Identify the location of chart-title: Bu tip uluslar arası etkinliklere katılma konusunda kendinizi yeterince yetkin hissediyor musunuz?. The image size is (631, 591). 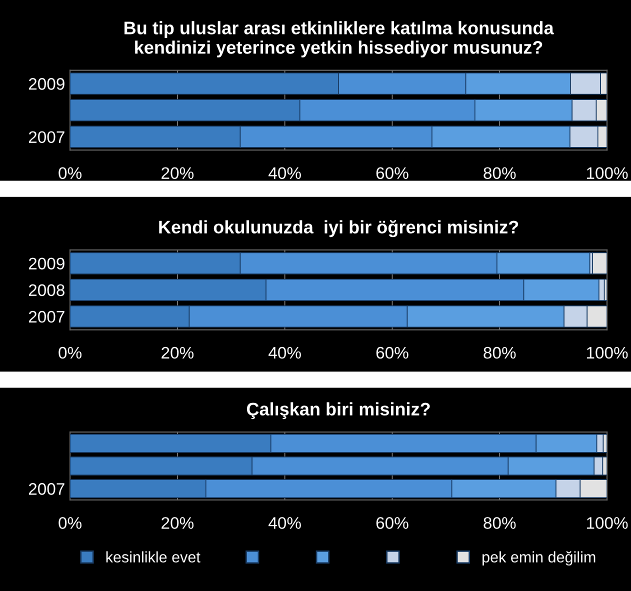
(339, 39).